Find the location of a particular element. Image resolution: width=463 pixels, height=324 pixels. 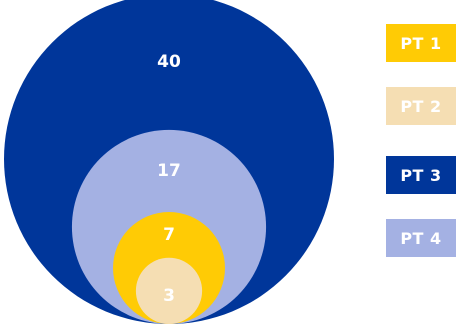

legend-label-pt4: PT 4 is located at coordinates (421, 238).